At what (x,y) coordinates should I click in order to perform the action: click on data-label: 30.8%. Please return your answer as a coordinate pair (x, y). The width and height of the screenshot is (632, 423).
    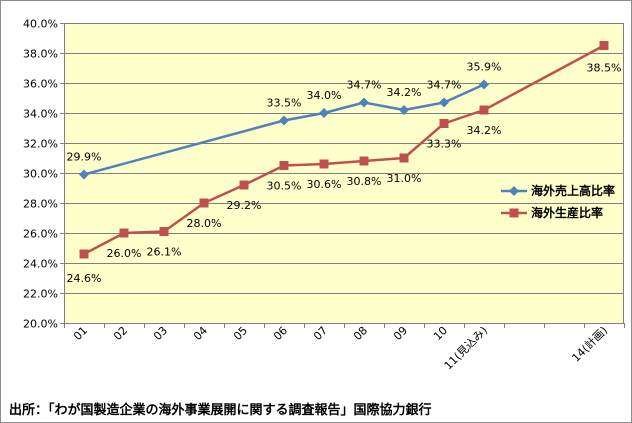
    Looking at the image, I should click on (364, 181).